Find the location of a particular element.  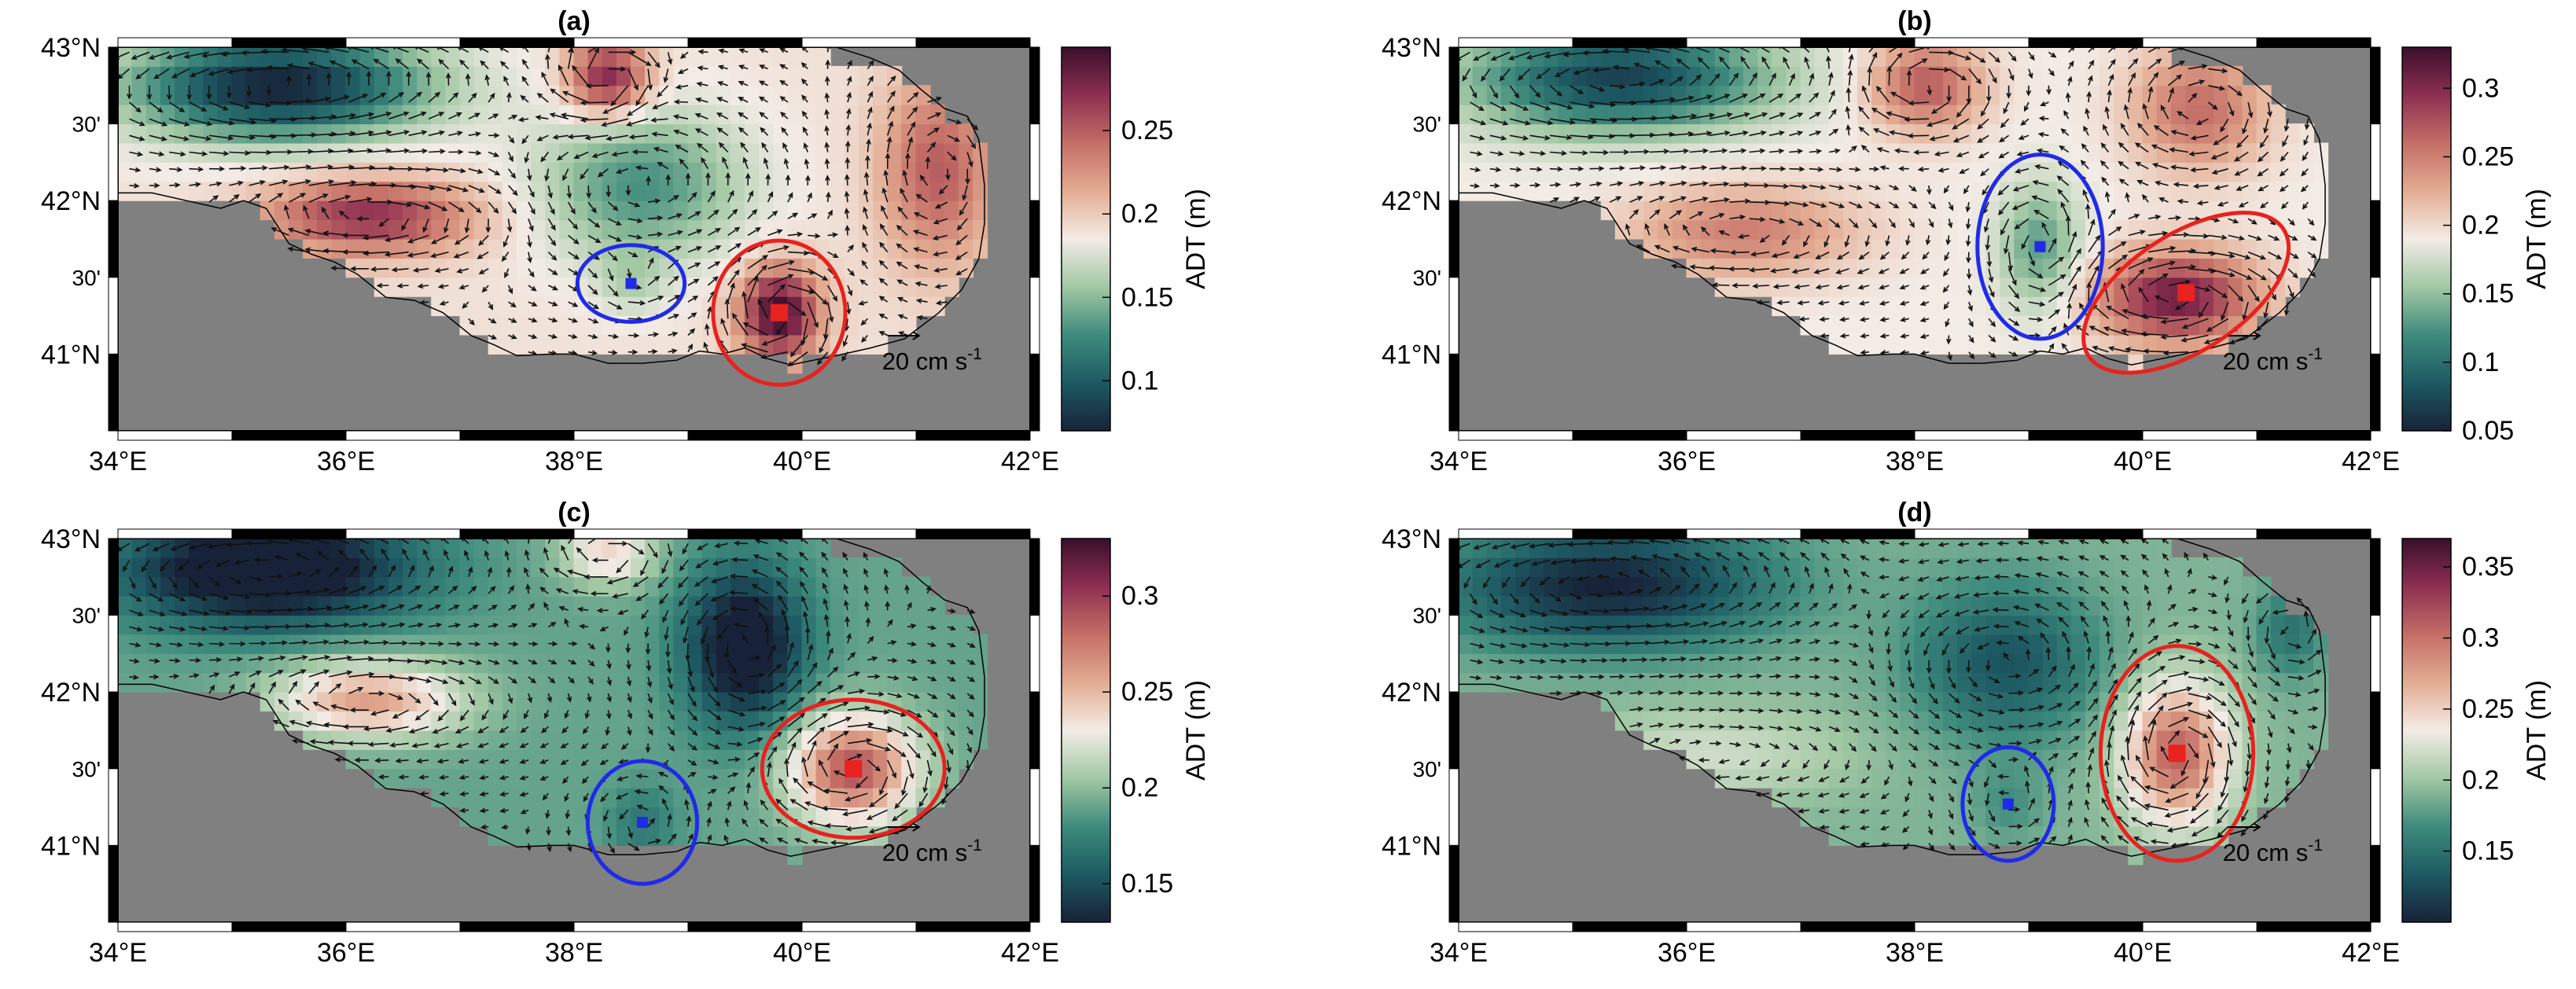

colorbar-tick-label: 0.35 is located at coordinates (2488, 567).